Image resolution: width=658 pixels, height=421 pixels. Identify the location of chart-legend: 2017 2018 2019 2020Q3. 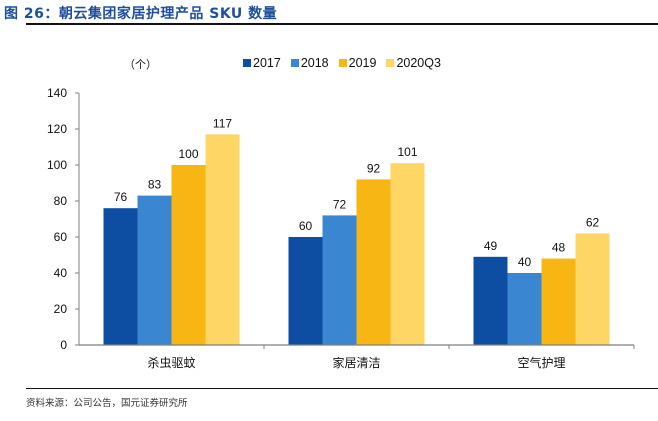
(342, 63).